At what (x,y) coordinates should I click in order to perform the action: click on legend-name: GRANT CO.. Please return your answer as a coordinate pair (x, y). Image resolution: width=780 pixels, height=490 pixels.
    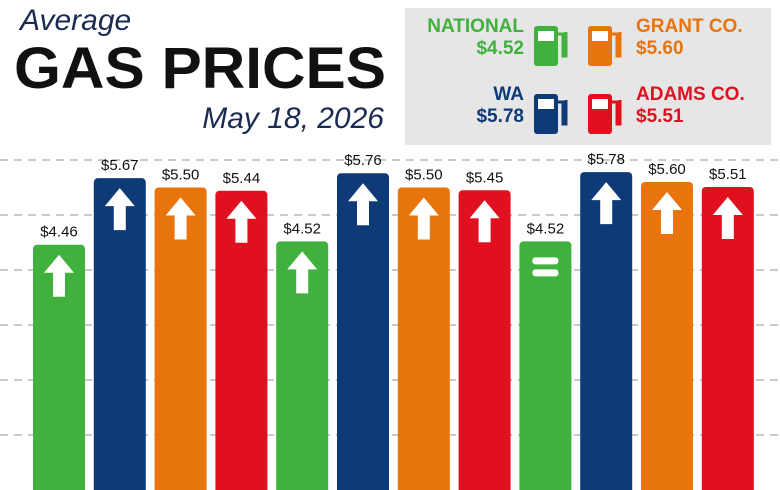
    Looking at the image, I should click on (689, 26).